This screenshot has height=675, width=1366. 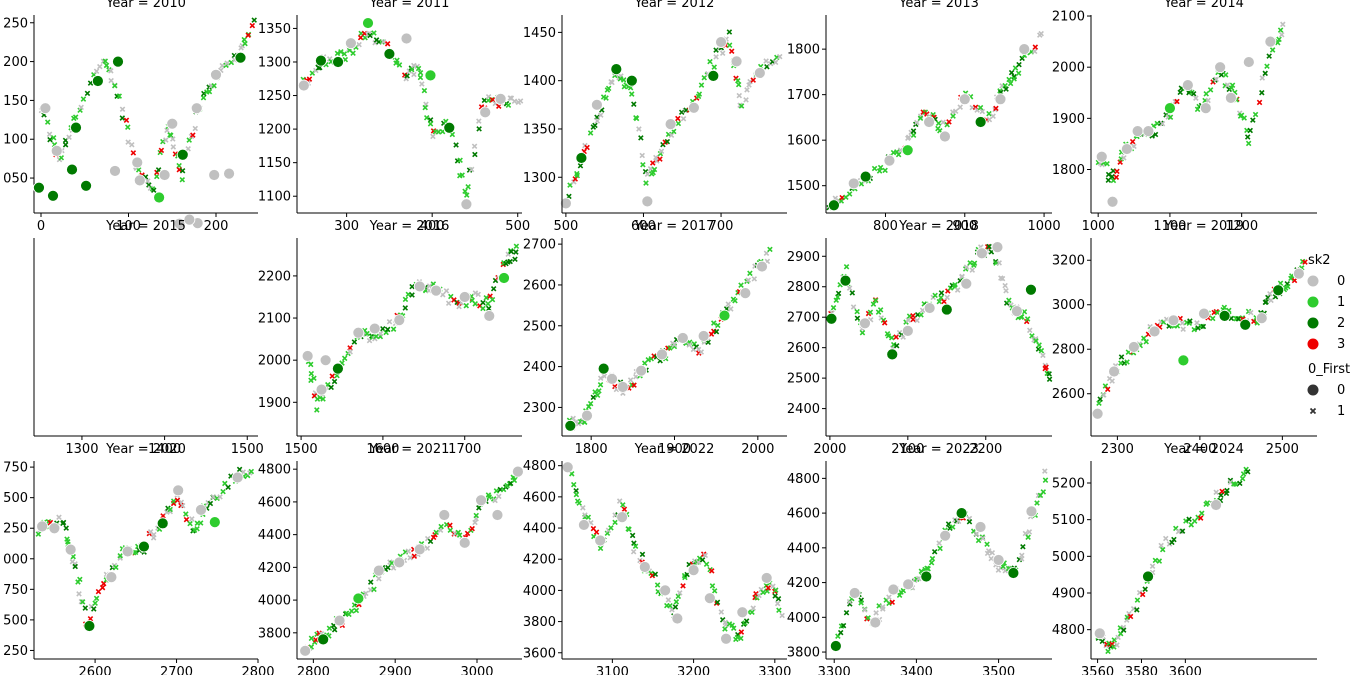 What do you see at coordinates (674, 449) in the screenshot?
I see `facet-title: Year = 2022` at bounding box center [674, 449].